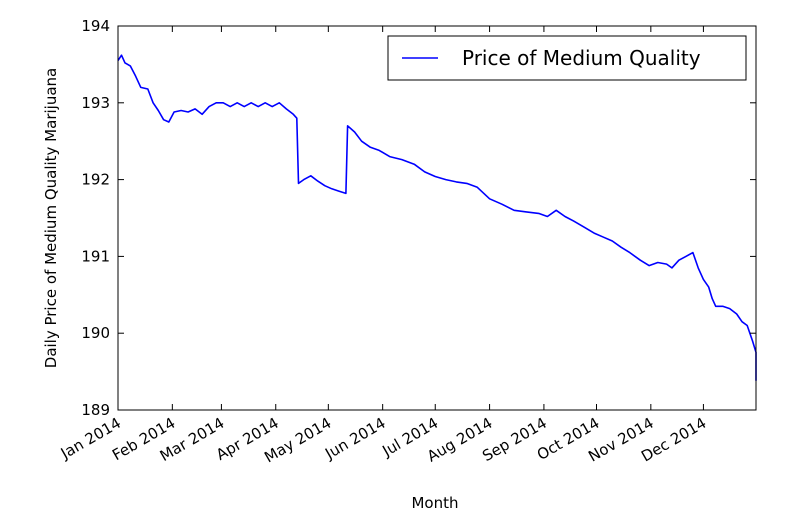  What do you see at coordinates (95, 410) in the screenshot?
I see `y-tick-label: 189` at bounding box center [95, 410].